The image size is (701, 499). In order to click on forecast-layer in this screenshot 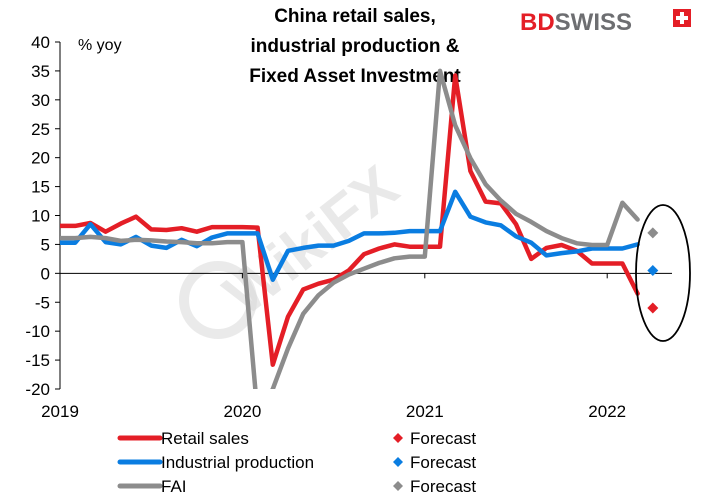, I will do `click(653, 270)`.